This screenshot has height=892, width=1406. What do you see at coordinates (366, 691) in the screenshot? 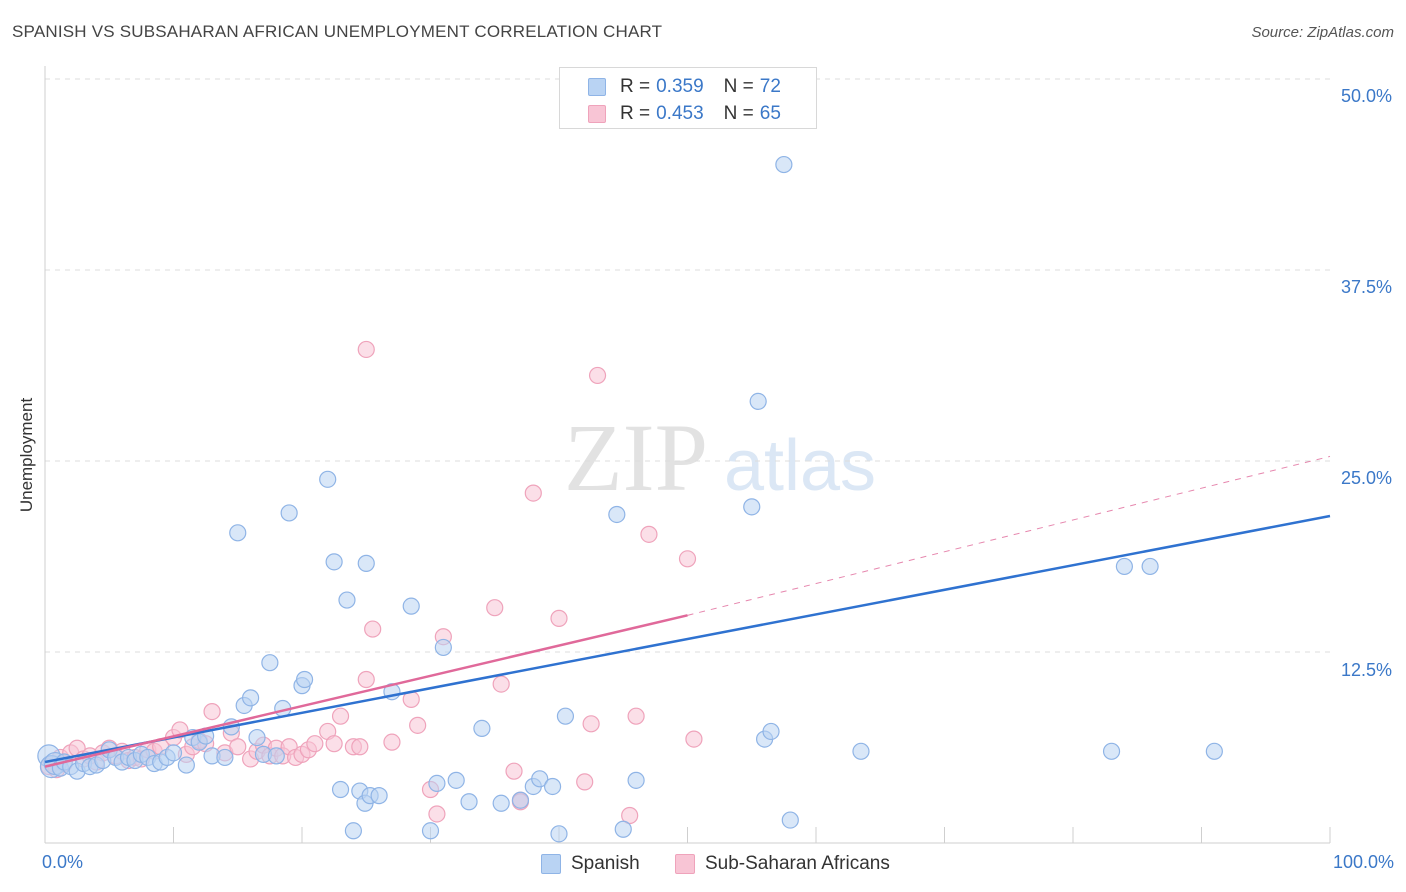
I see `african-trend-line` at bounding box center [366, 691].